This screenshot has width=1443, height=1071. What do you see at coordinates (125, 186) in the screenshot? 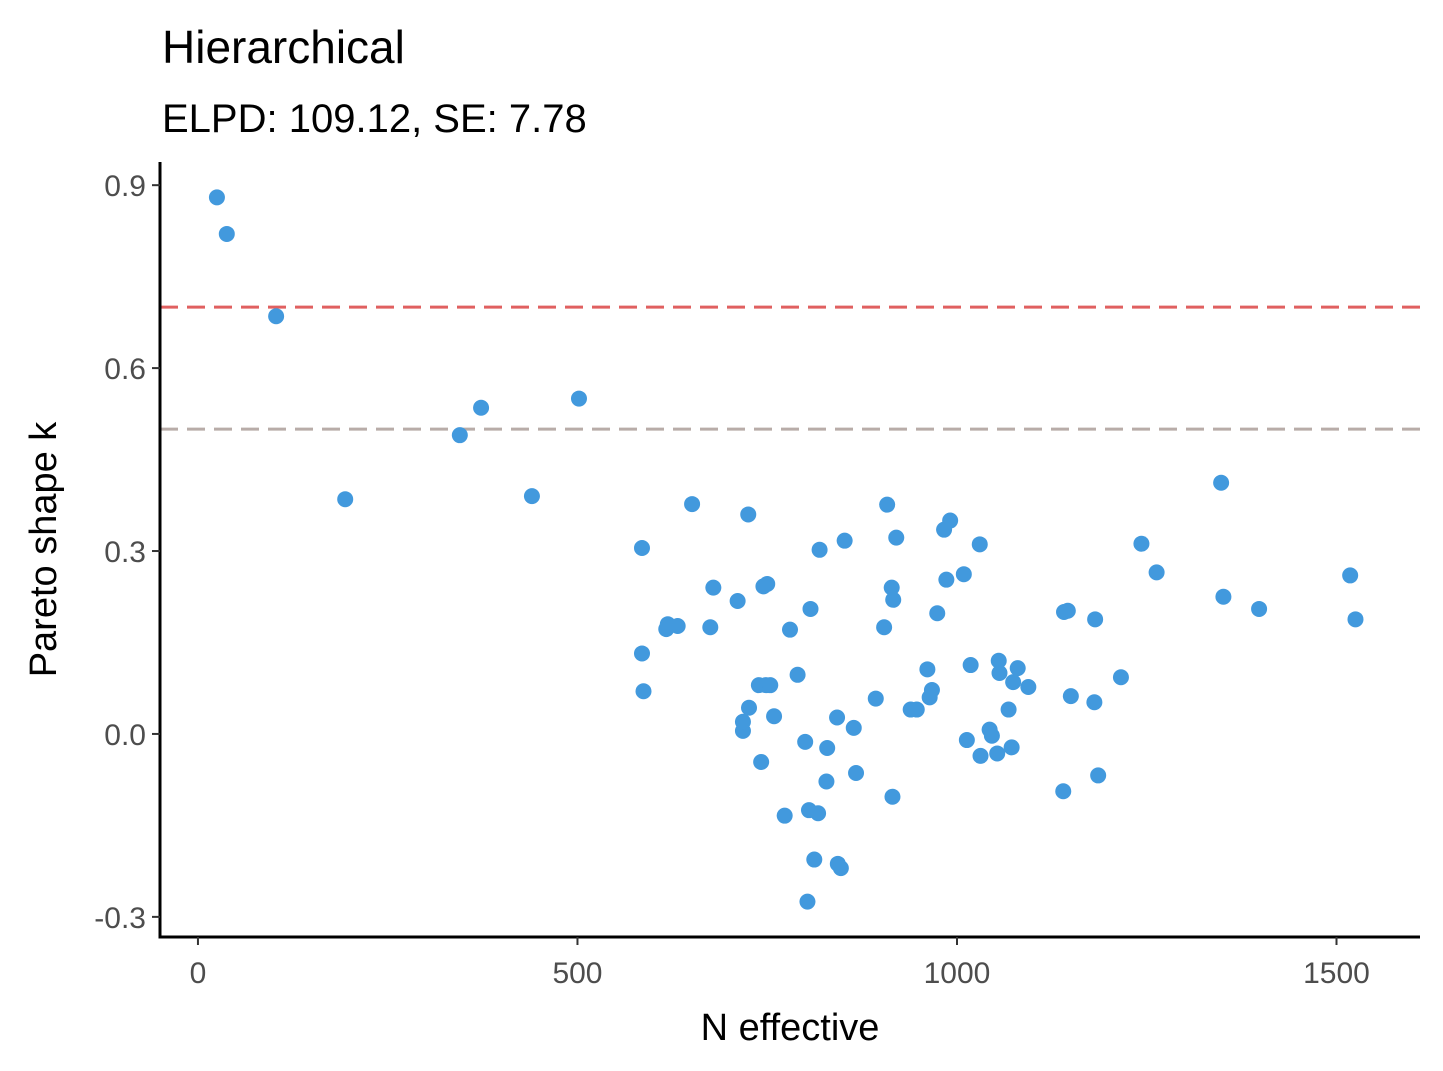
I see `y-tick-label: 0.9` at bounding box center [125, 186].